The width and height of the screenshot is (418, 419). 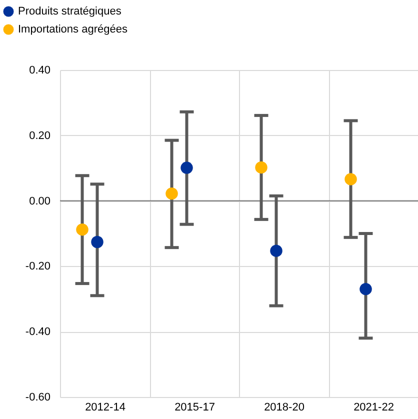 What do you see at coordinates (39, 70) in the screenshot?
I see `y-tick-label: 0.40` at bounding box center [39, 70].